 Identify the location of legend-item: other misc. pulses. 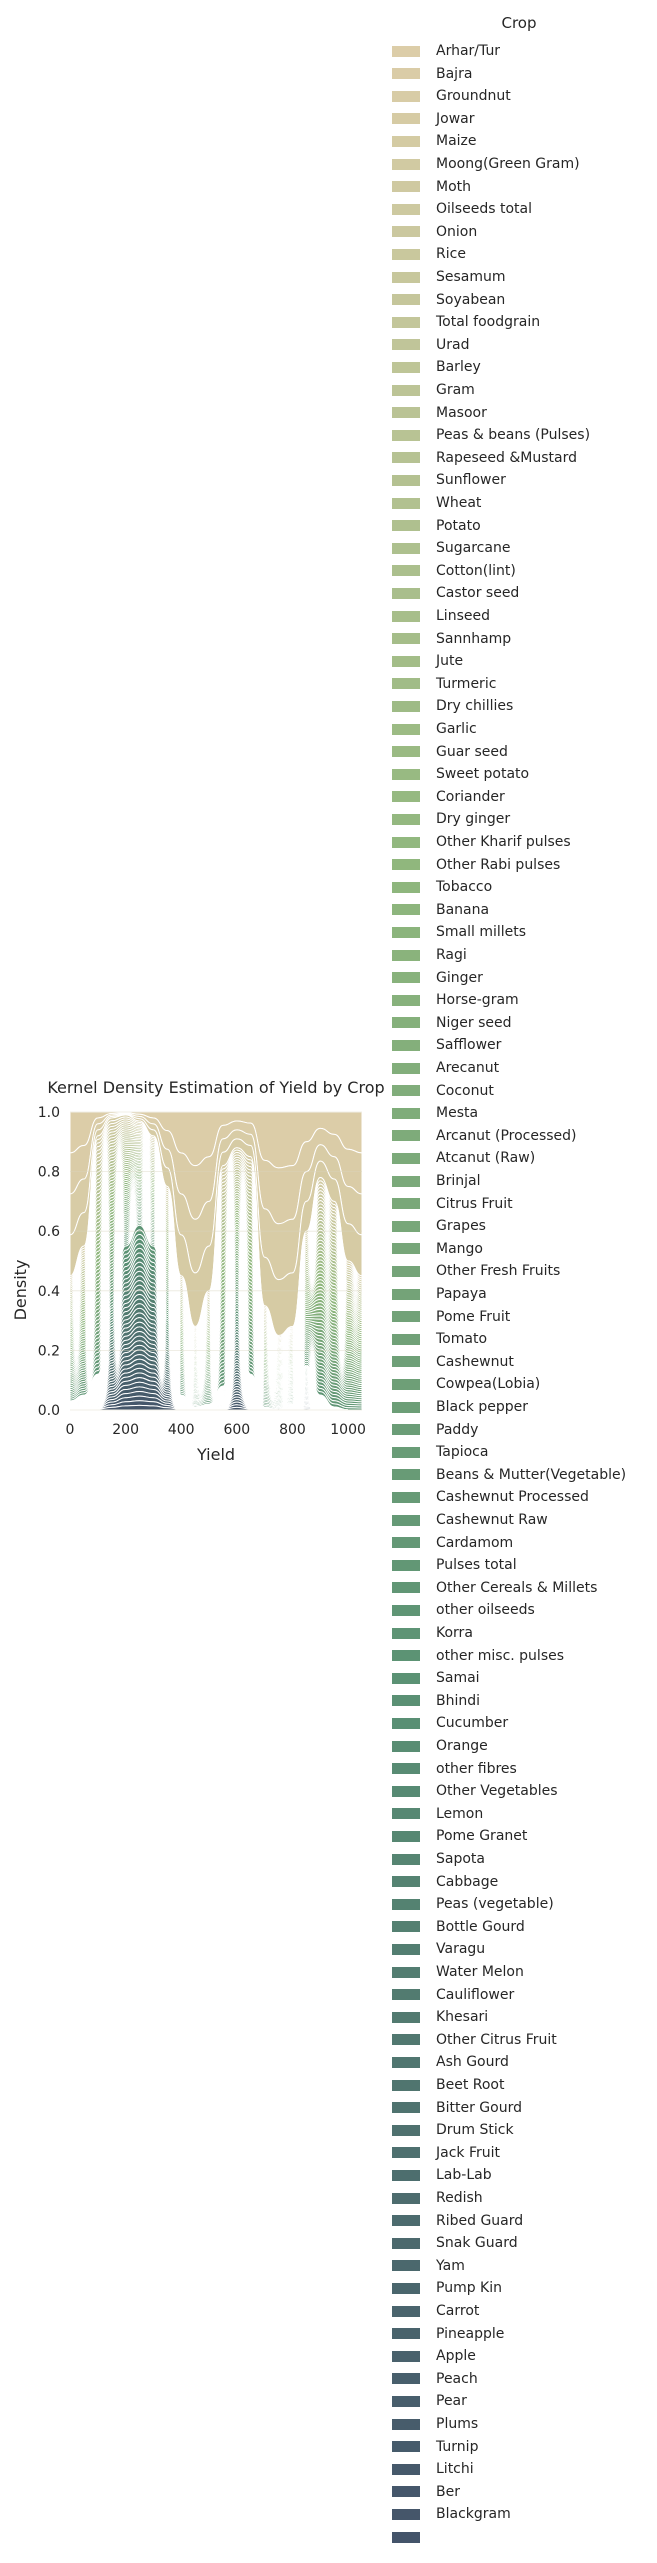
(478, 1656).